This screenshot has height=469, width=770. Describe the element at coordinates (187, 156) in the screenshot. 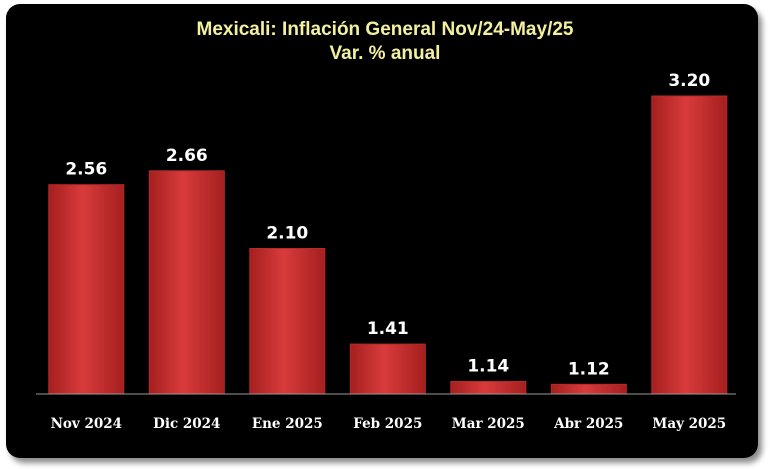

I see `value-label: 2.66` at that location.